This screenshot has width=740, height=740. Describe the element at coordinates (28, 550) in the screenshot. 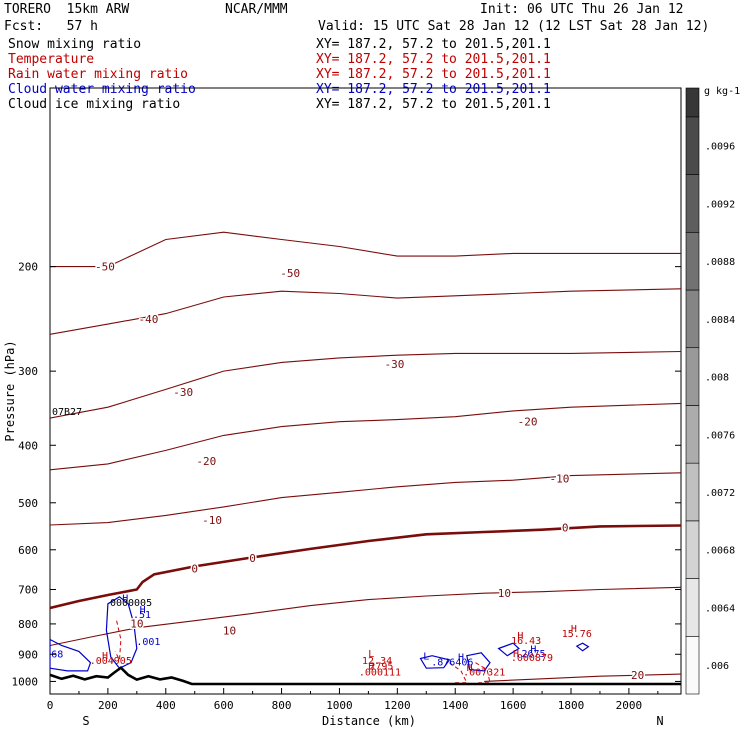

I see `y-tick-label-4: 600` at that location.